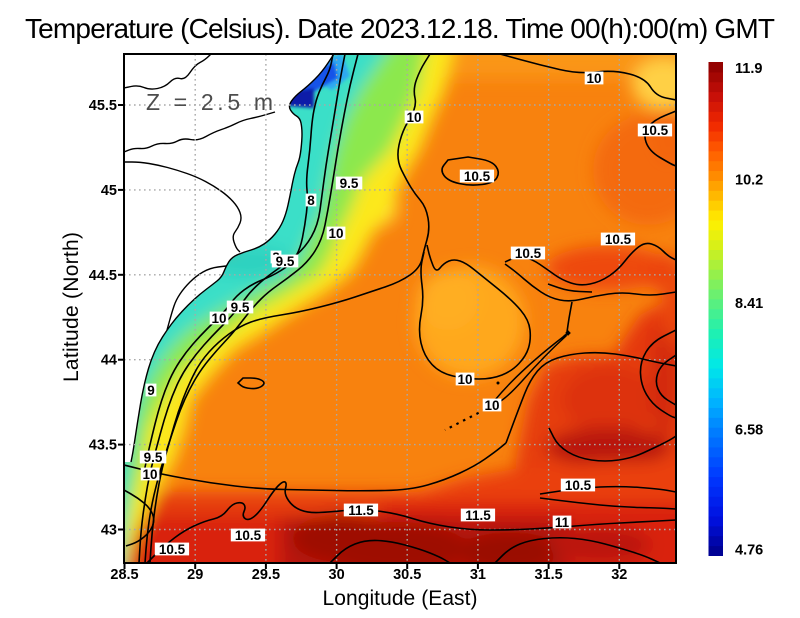 The image size is (800, 618). I want to click on svg-text: 31.5, so click(548, 575).